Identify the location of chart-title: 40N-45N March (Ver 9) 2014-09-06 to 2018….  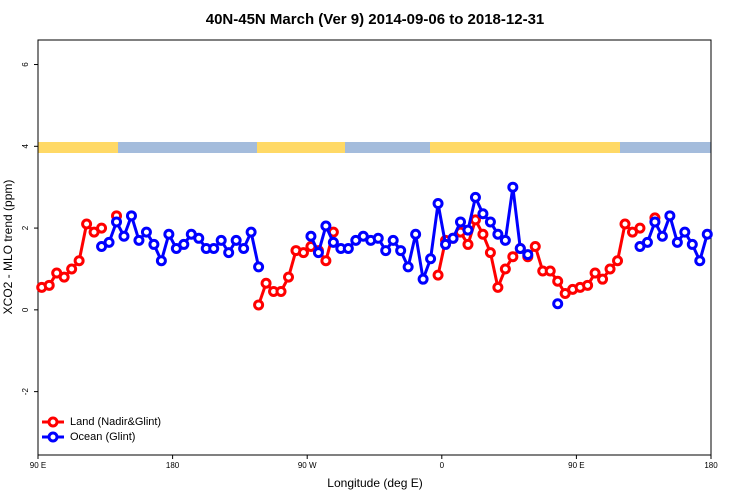
(375, 19).